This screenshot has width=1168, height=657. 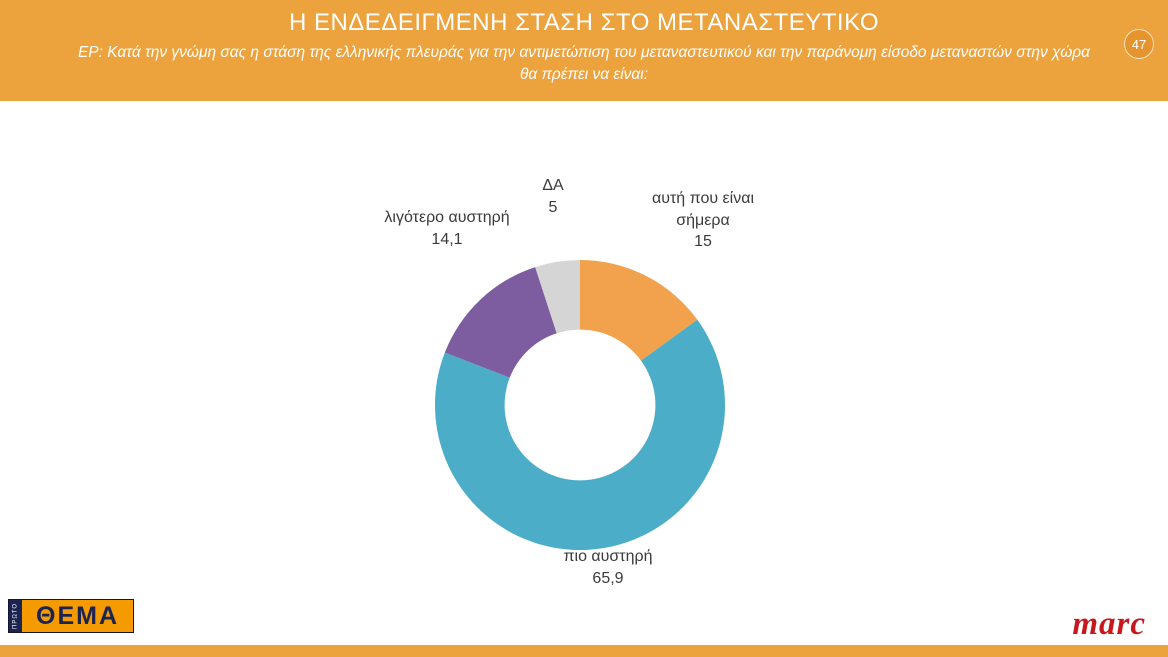 What do you see at coordinates (553, 196) in the screenshot?
I see `chart-label-da: ΔΑ 5` at bounding box center [553, 196].